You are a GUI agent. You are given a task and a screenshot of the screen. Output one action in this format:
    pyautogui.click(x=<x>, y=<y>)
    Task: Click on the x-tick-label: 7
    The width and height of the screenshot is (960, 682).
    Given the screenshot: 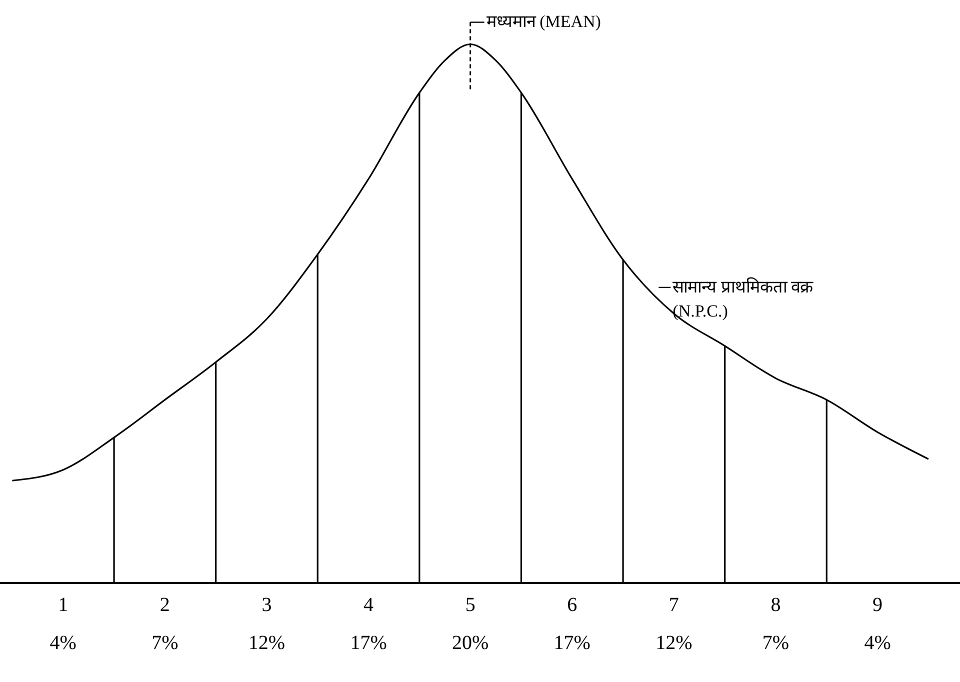 What is the action you would take?
    pyautogui.click(x=673, y=605)
    